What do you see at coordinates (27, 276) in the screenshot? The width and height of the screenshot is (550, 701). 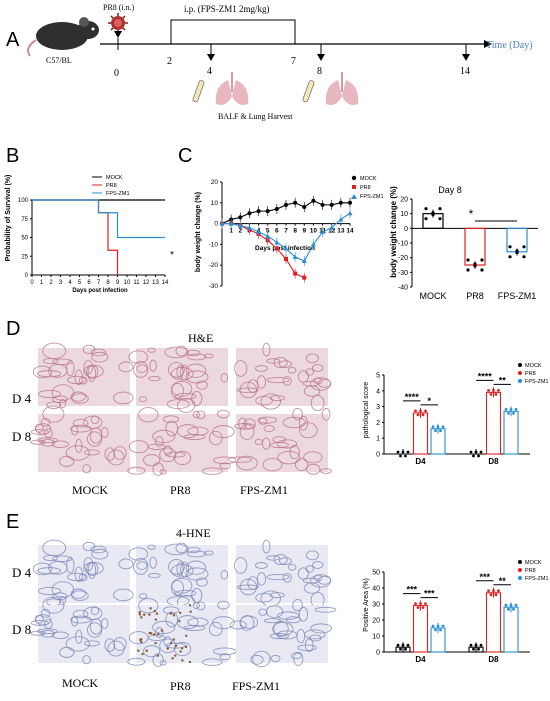 I see `survival-y-tick-label: 0` at bounding box center [27, 276].